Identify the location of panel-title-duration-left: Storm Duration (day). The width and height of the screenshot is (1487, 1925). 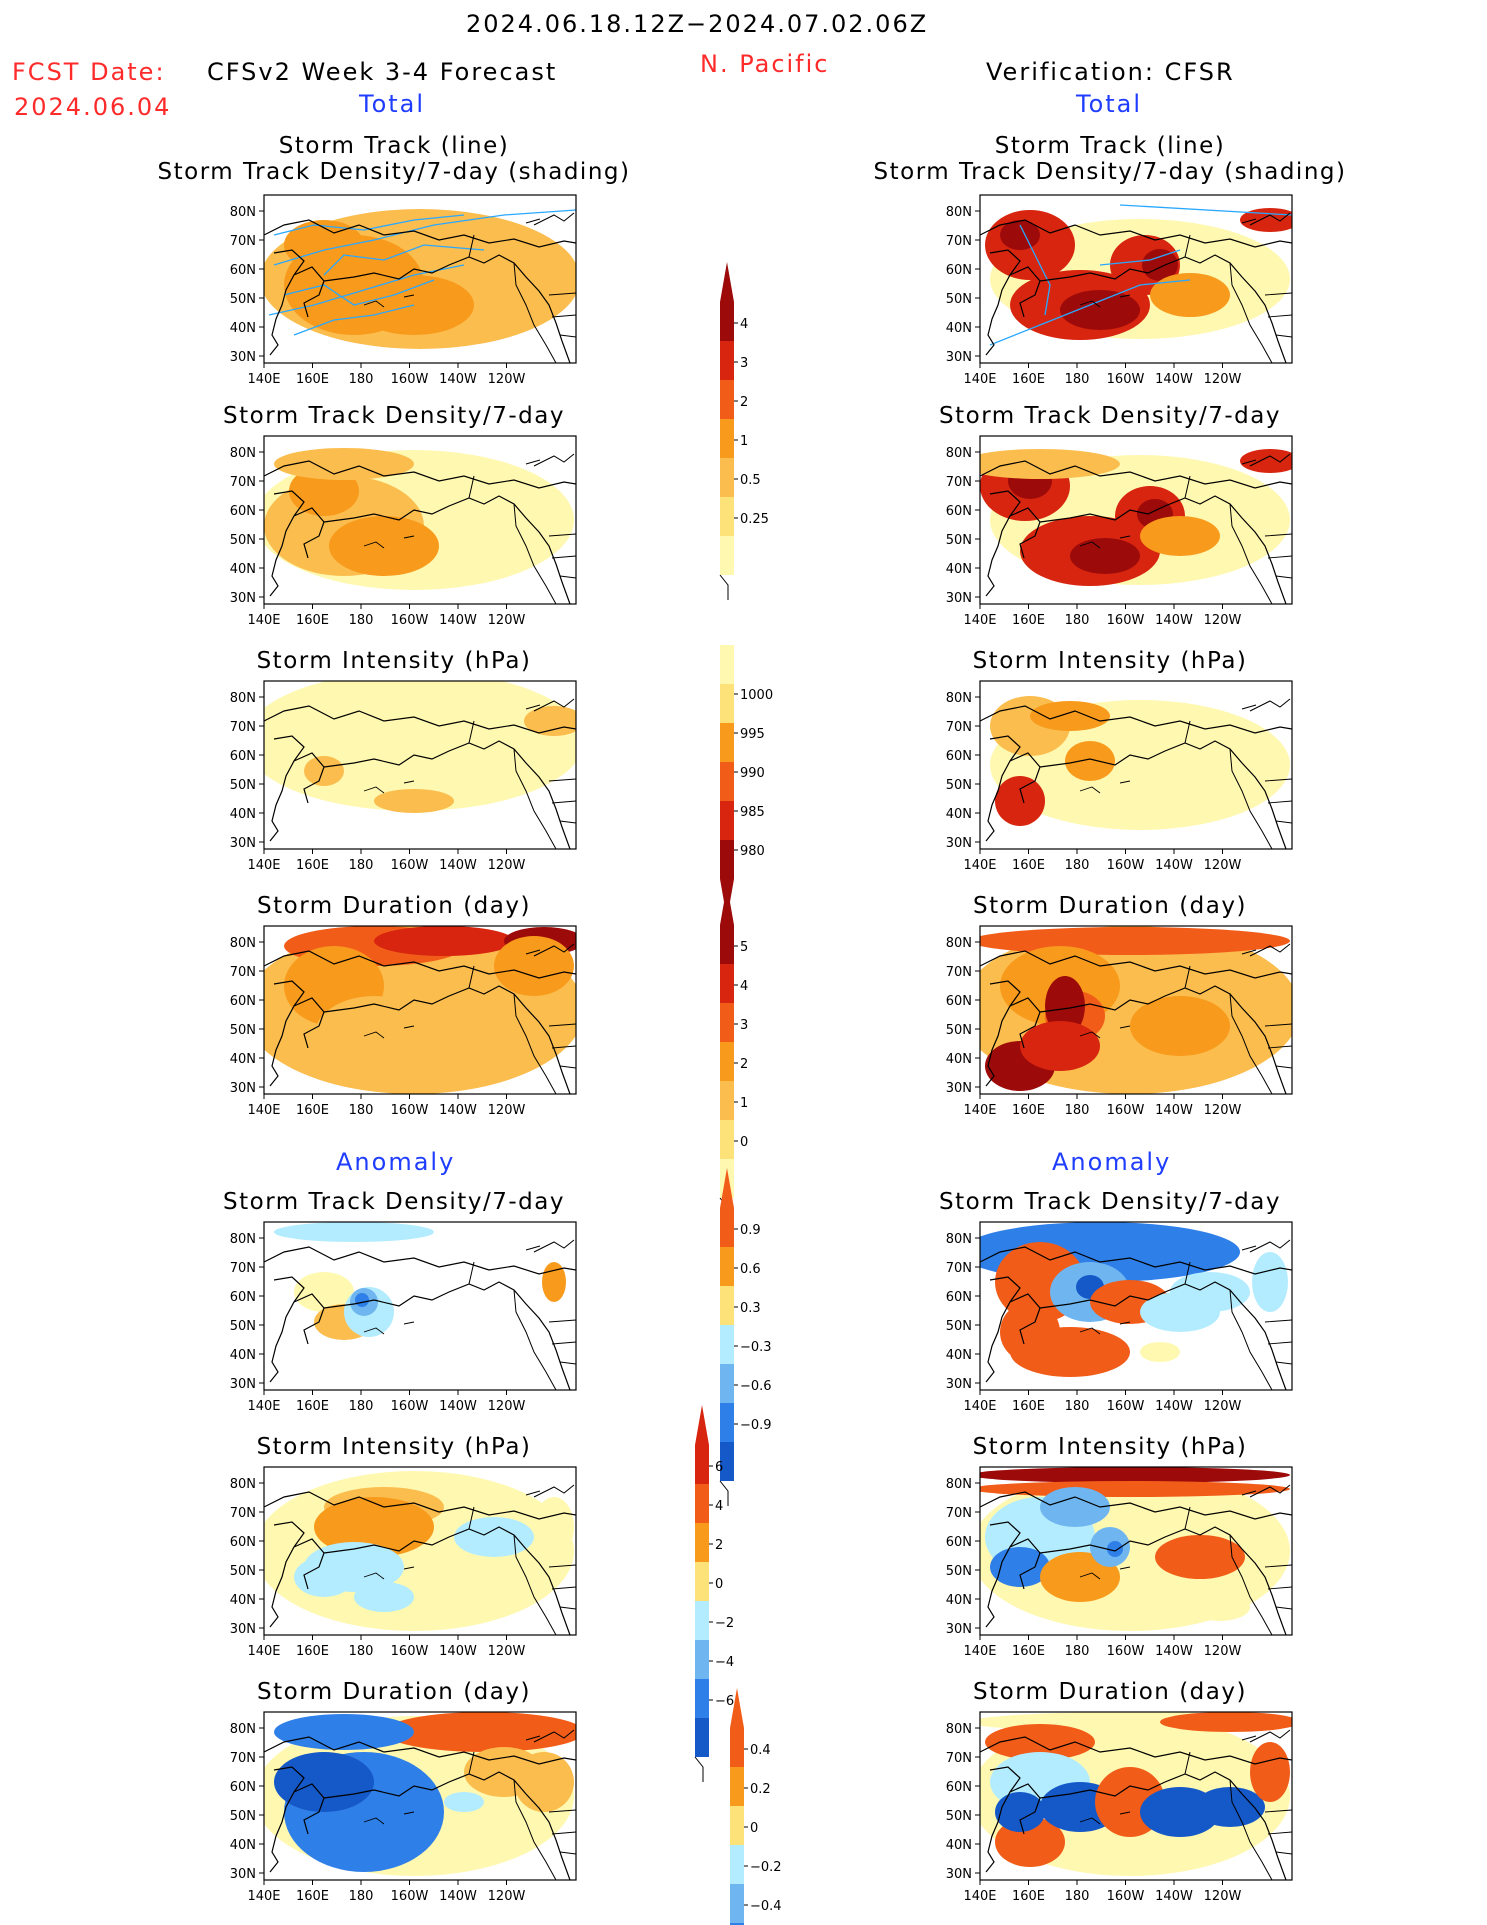
(394, 906).